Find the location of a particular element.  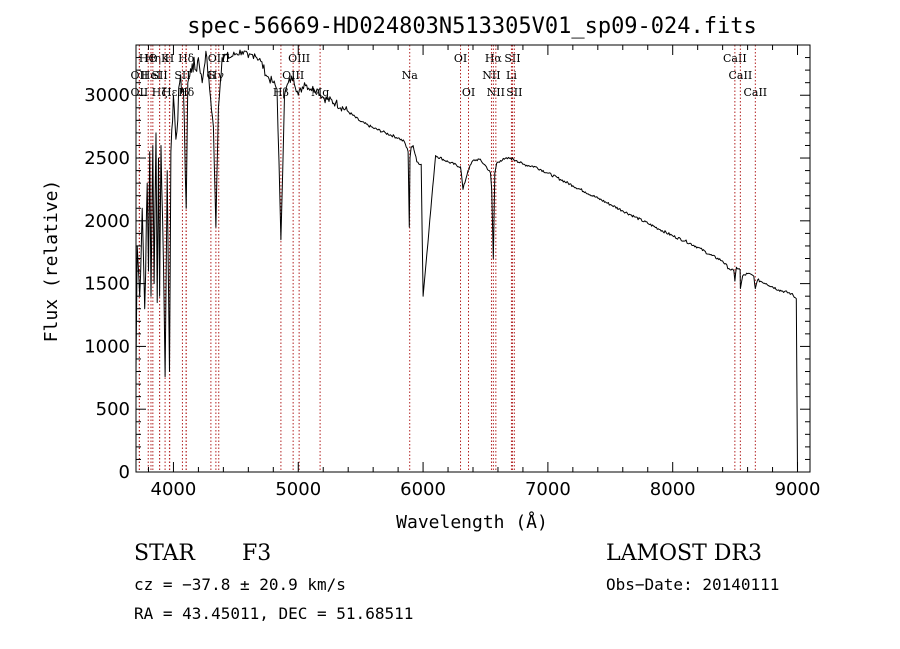

line-marker-label: Li is located at coordinates (511, 75).